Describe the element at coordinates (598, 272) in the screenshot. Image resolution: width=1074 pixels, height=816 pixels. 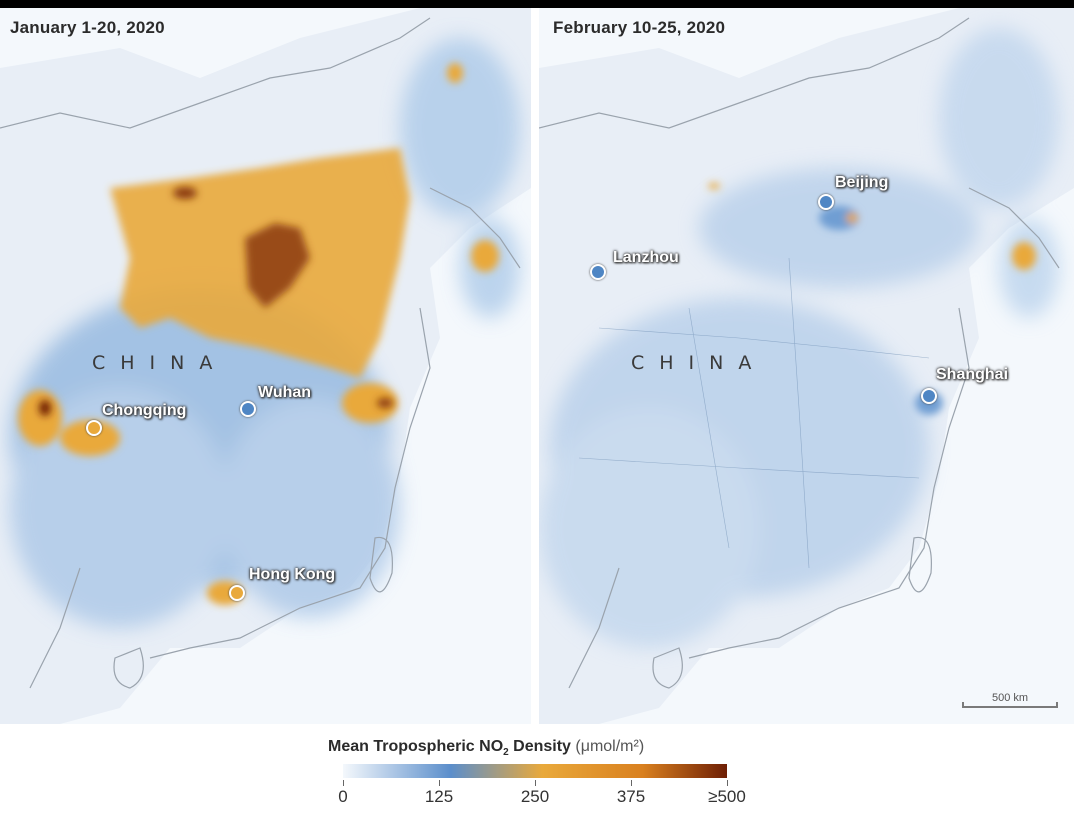
I see `city-marker-lanzhou` at that location.